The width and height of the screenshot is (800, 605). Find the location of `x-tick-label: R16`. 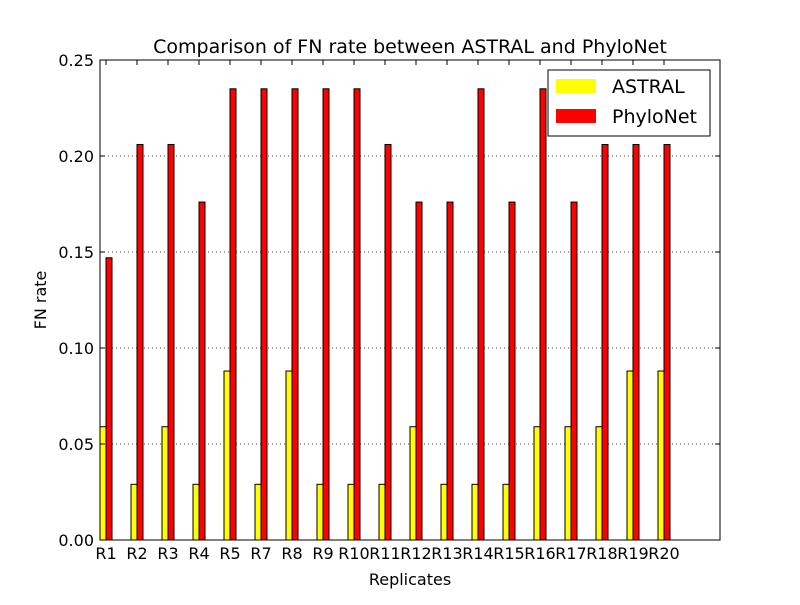

x-tick-label: R16 is located at coordinates (539, 553).